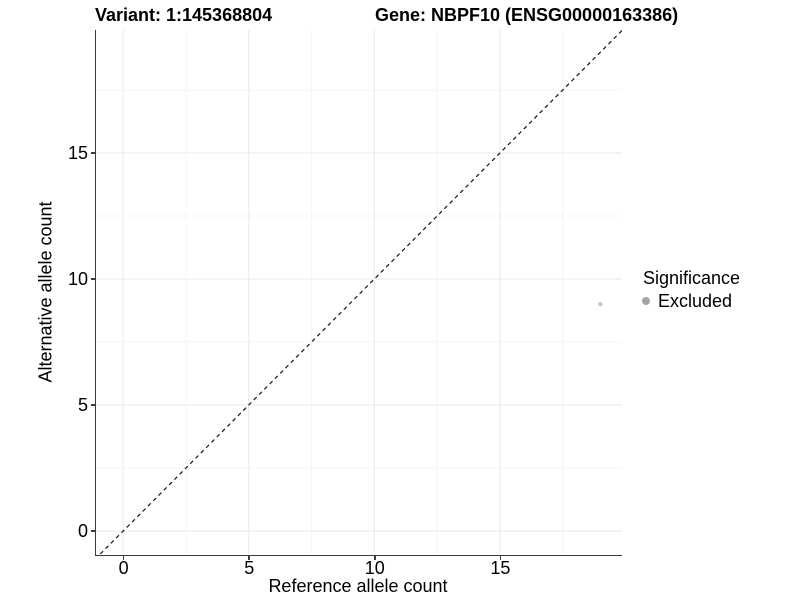 This screenshot has width=800, height=600. I want to click on legend-point-icon, so click(646, 301).